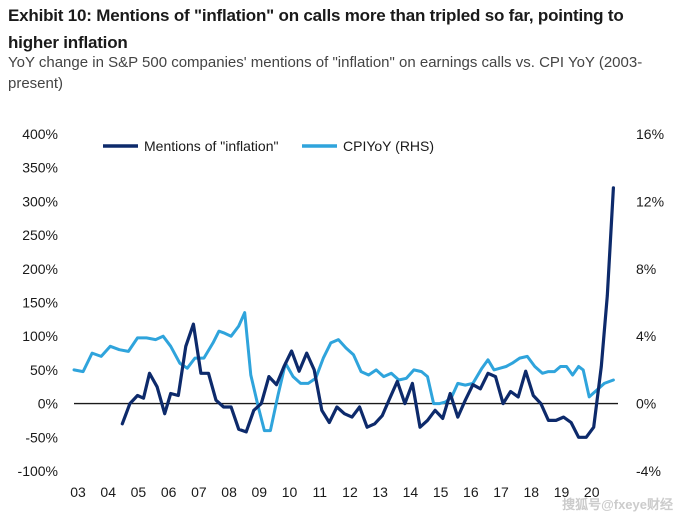  What do you see at coordinates (199, 492) in the screenshot?
I see `x-tick-label: 07` at bounding box center [199, 492].